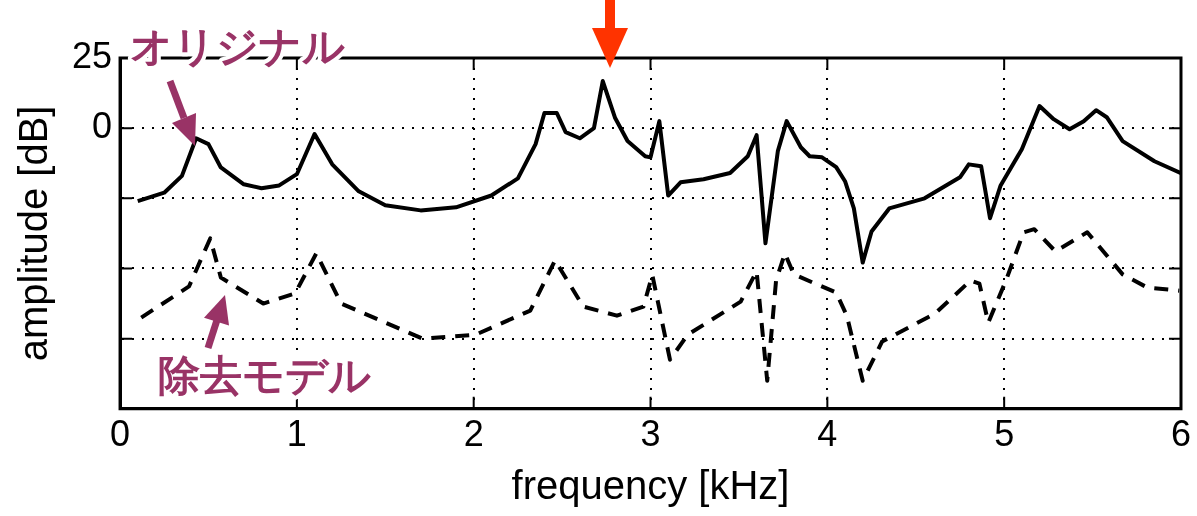 Image resolution: width=1197 pixels, height=516 pixels. What do you see at coordinates (265, 375) in the screenshot?
I see `series-label: 除去モデル` at bounding box center [265, 375].